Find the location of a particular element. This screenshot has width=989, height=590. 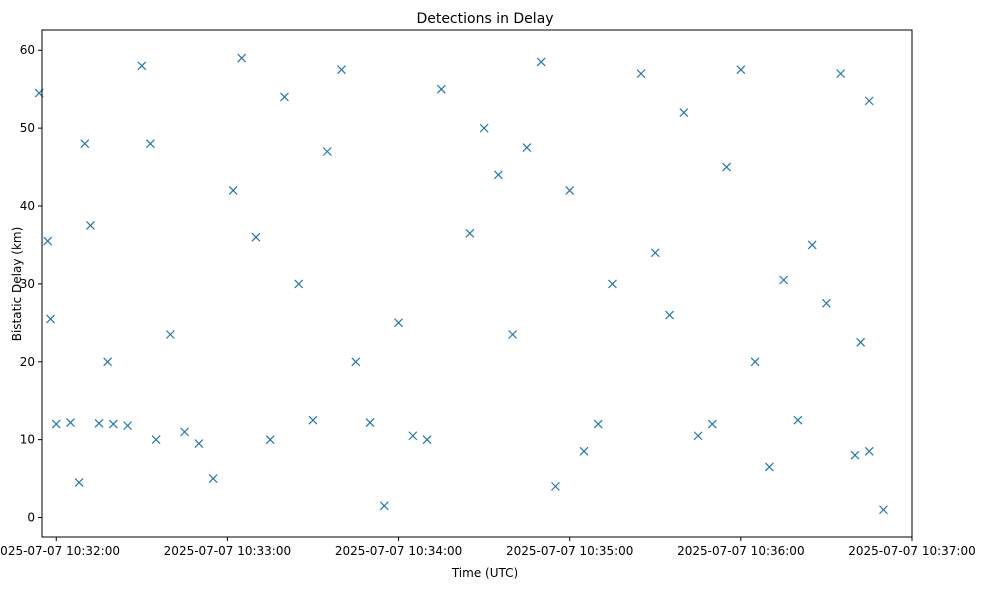

y-tick-label: 10 is located at coordinates (27, 440).